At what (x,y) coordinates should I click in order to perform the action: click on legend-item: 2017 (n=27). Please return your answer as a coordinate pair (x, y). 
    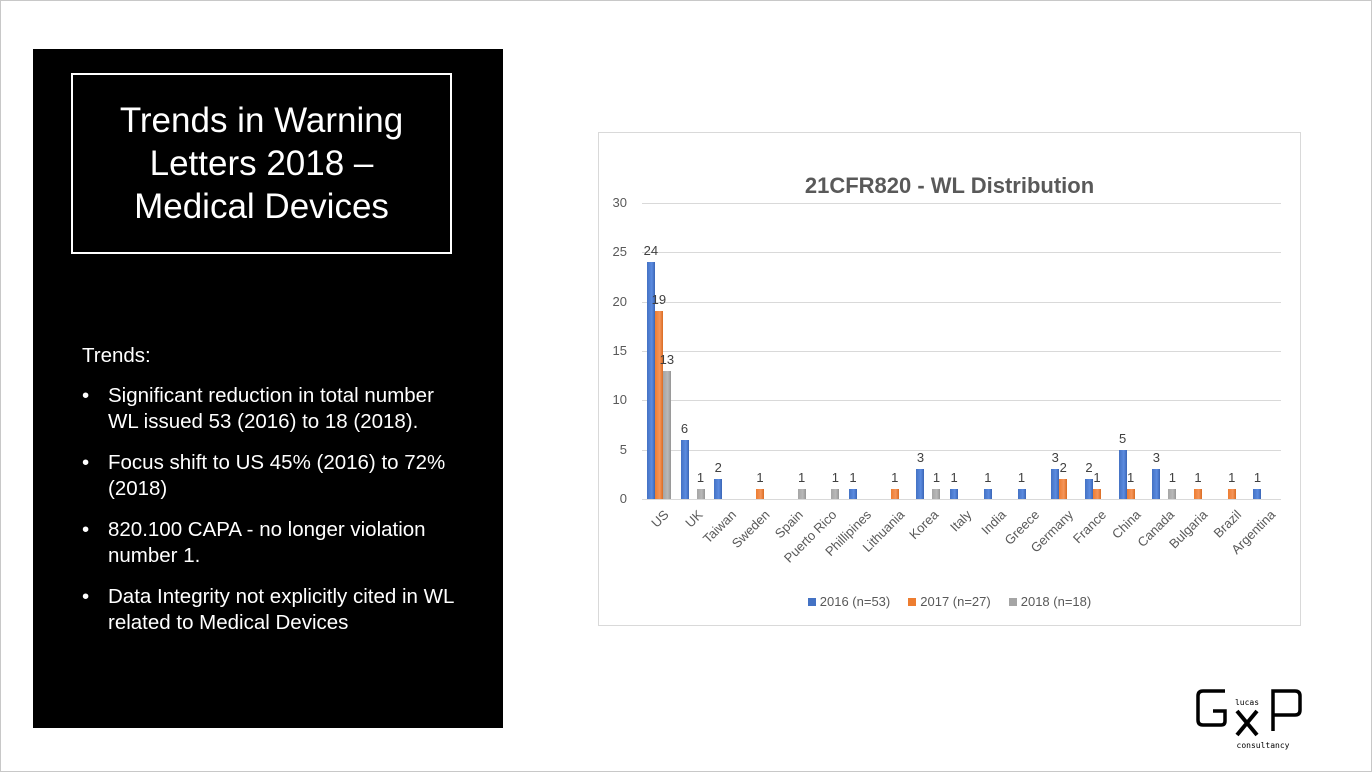
    Looking at the image, I should click on (949, 601).